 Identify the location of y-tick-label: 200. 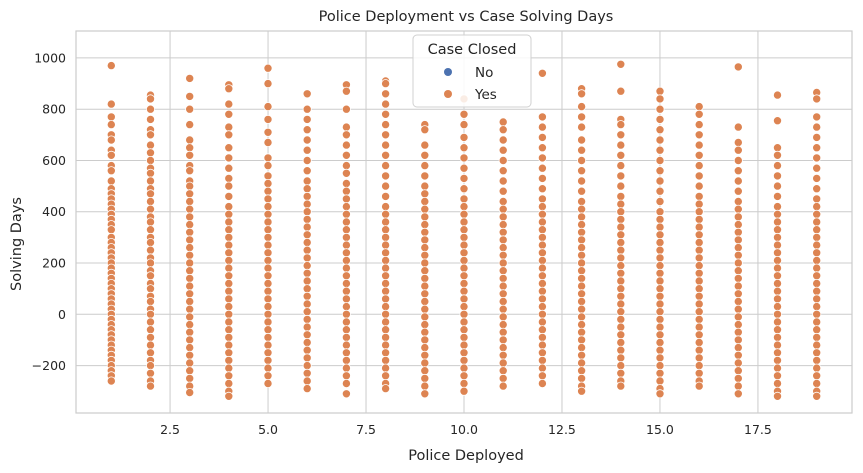
(54, 263).